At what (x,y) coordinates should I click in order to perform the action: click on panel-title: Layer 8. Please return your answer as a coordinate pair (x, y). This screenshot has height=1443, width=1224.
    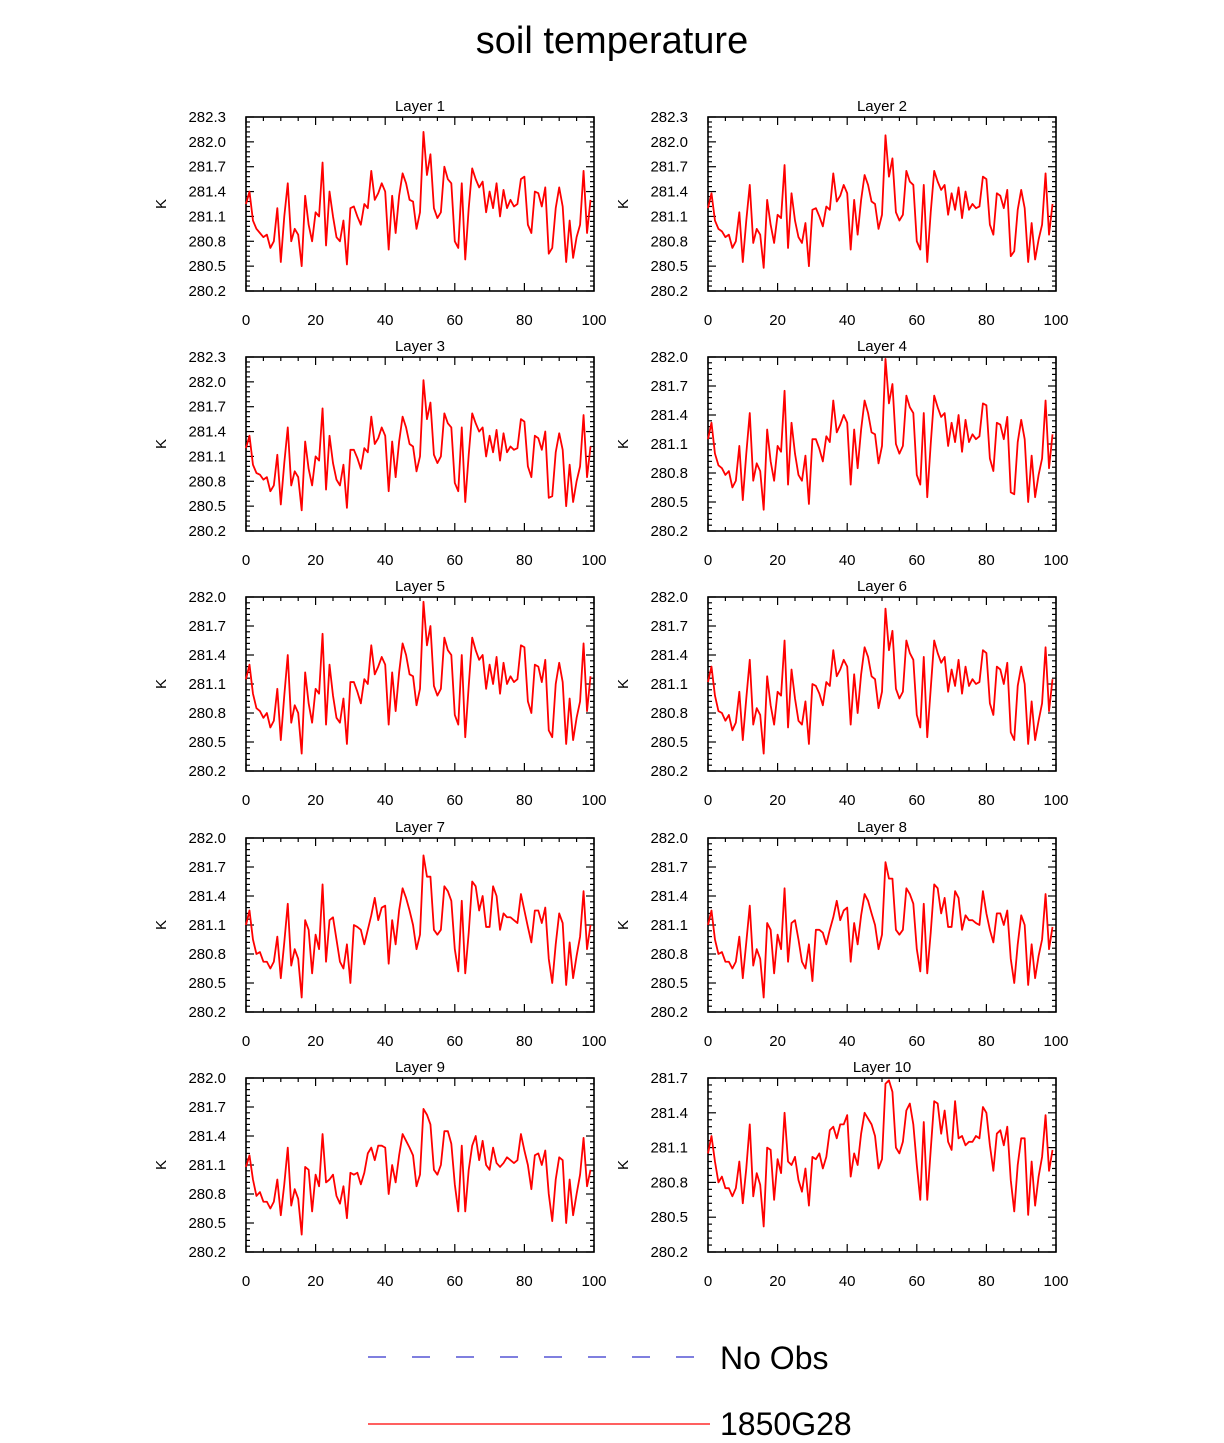
    Looking at the image, I should click on (882, 827).